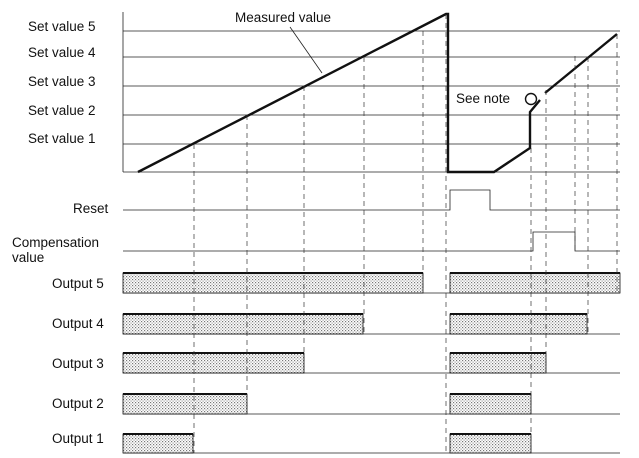 The image size is (639, 458). Describe the element at coordinates (62, 26) in the screenshot. I see `set-value-5-label: Set value 5` at that location.